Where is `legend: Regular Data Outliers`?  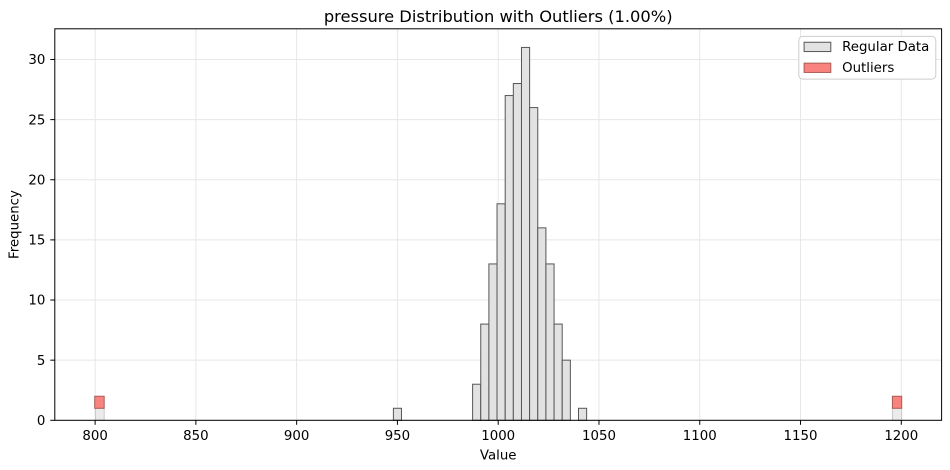 legend: Regular Data Outliers is located at coordinates (867, 57).